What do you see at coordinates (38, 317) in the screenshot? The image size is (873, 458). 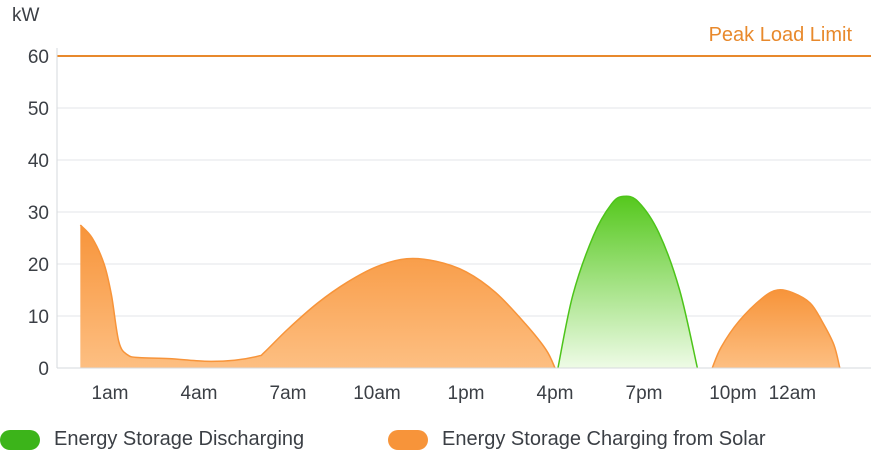 I see `y-tick-label-10: 10` at bounding box center [38, 317].